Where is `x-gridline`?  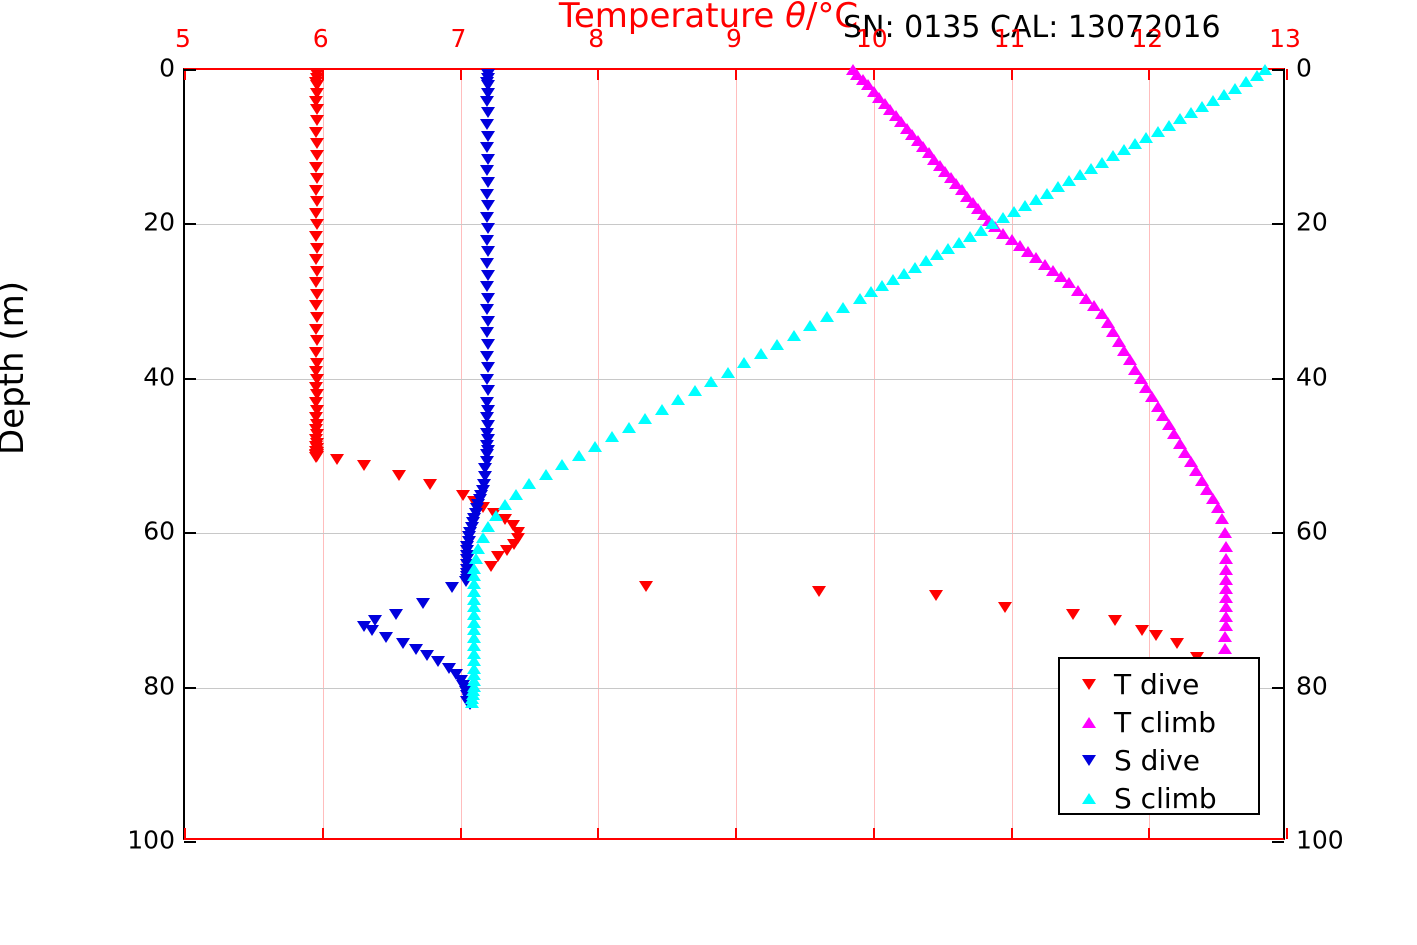 x-gridline is located at coordinates (599, 454).